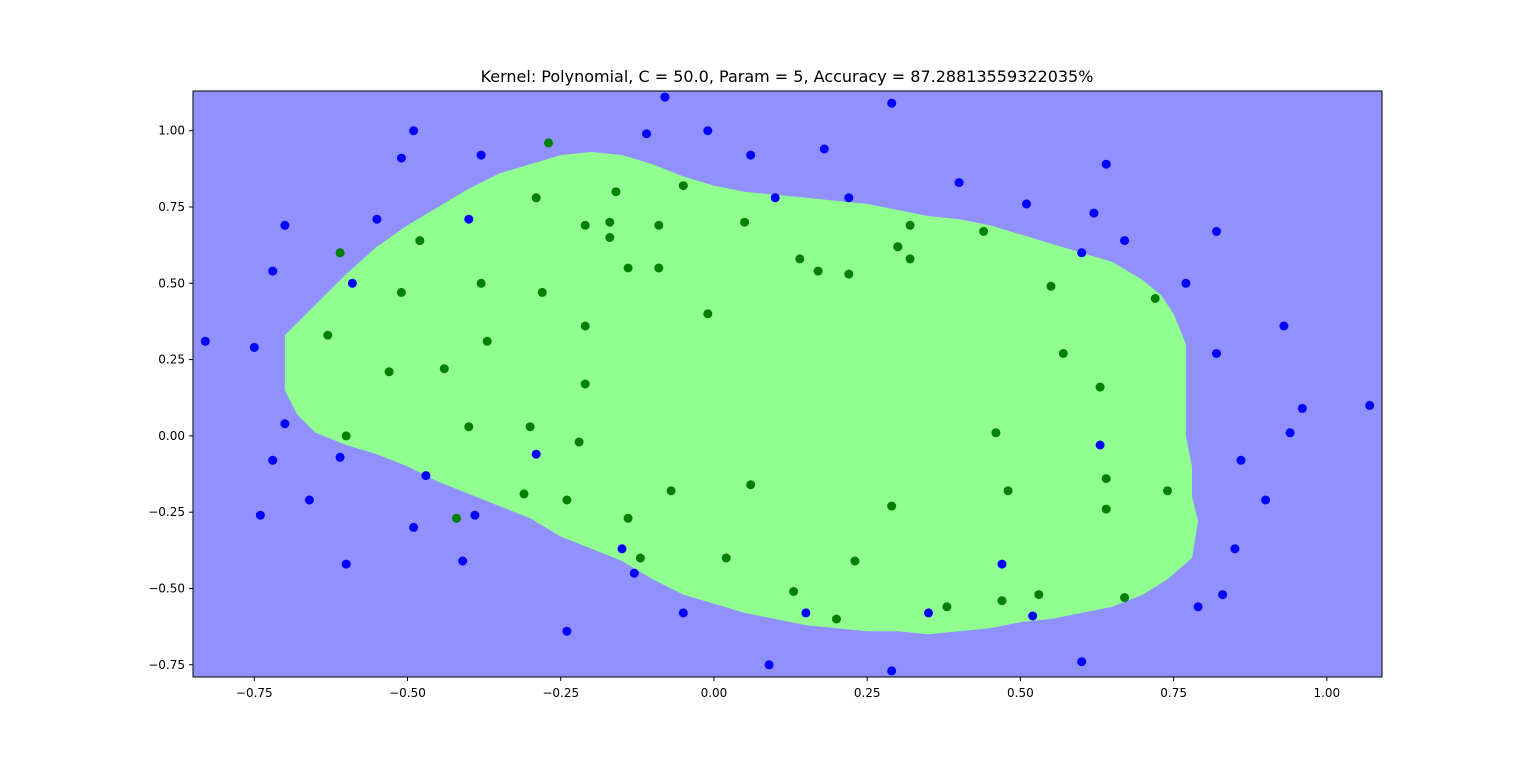 The height and width of the screenshot is (761, 1536). I want to click on y-axis: −0.75 −0.50 −0.25 0.00 0.25 0.50 0.75 1.00, so click(170, 398).